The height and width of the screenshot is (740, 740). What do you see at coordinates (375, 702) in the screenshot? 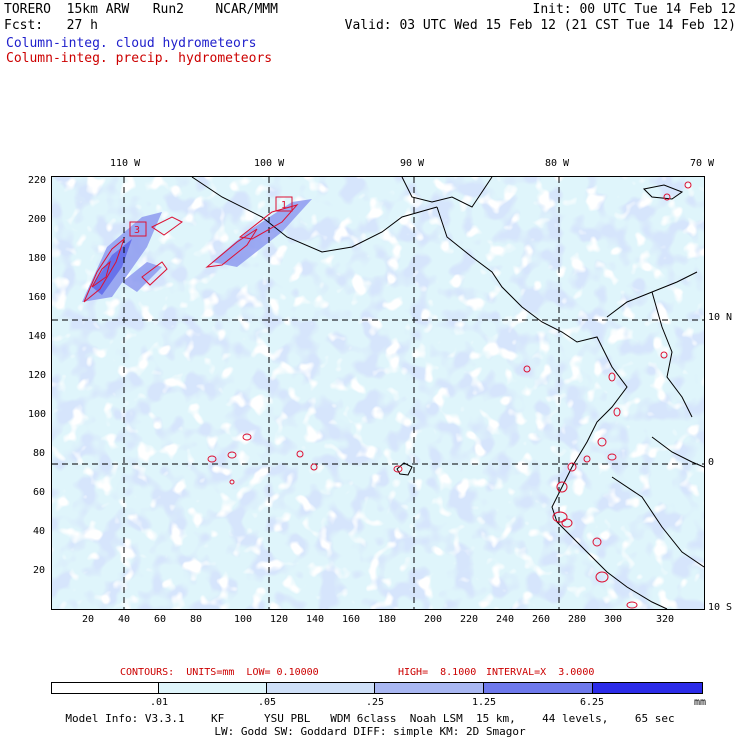
I see `colorbar-tick: .25` at bounding box center [375, 702].